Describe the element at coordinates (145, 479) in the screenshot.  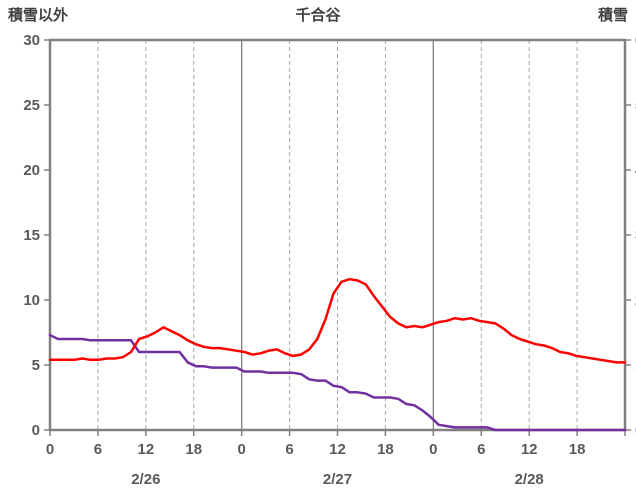
I see `date-label: 2/26` at that location.